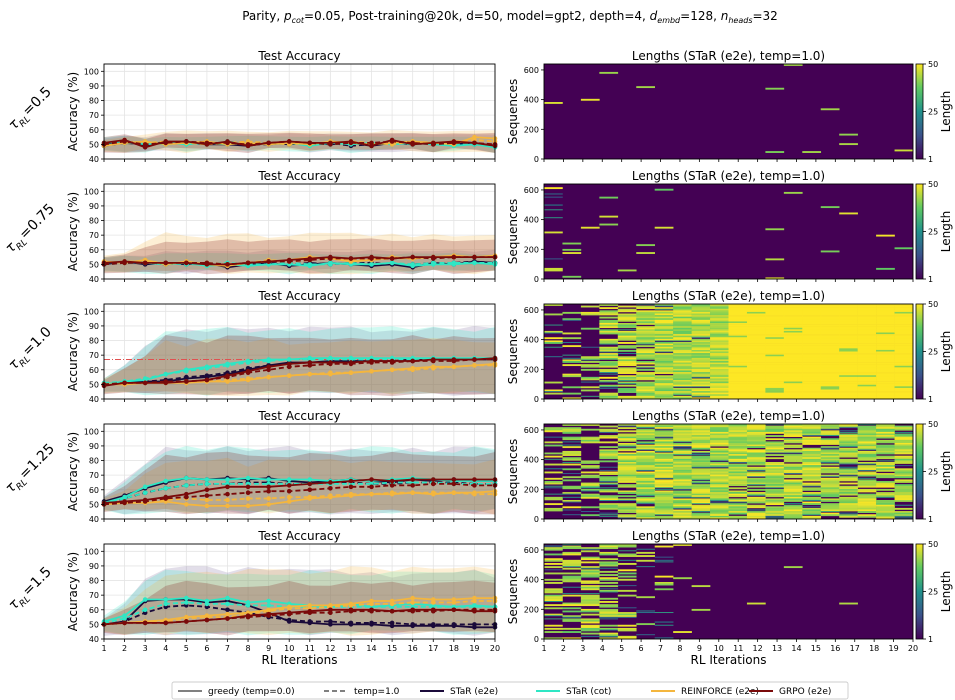 The image size is (955, 700). Describe the element at coordinates (893, 648) in the screenshot. I see `x-tick-label: 19` at that location.